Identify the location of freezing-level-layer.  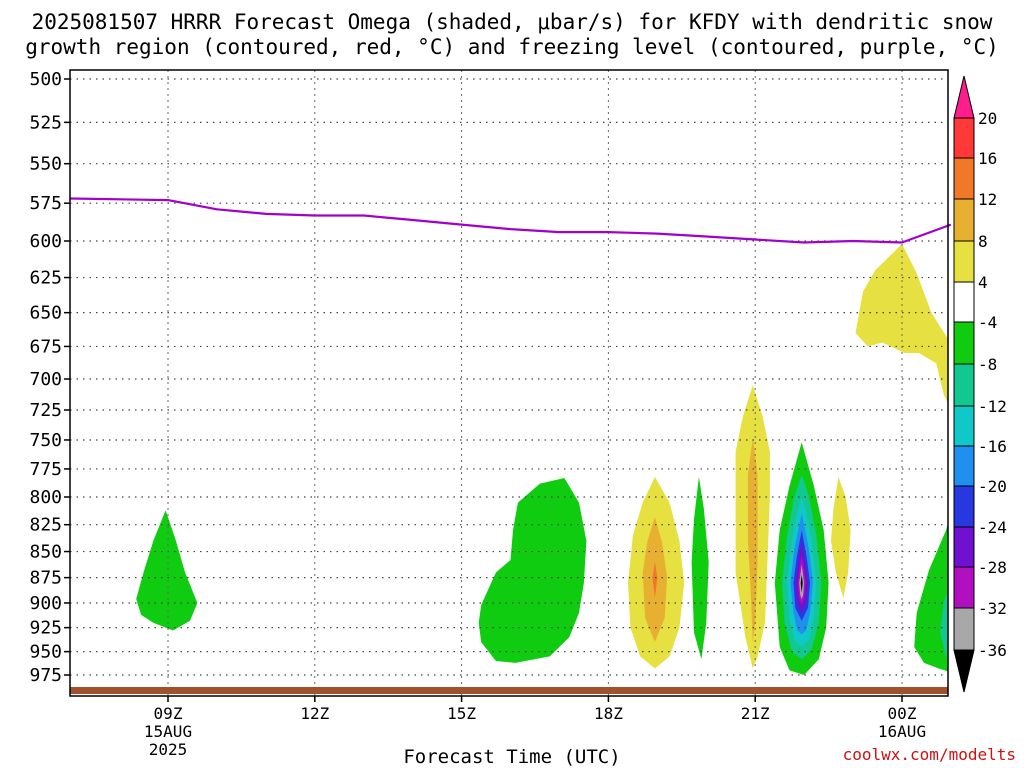
(511, 220).